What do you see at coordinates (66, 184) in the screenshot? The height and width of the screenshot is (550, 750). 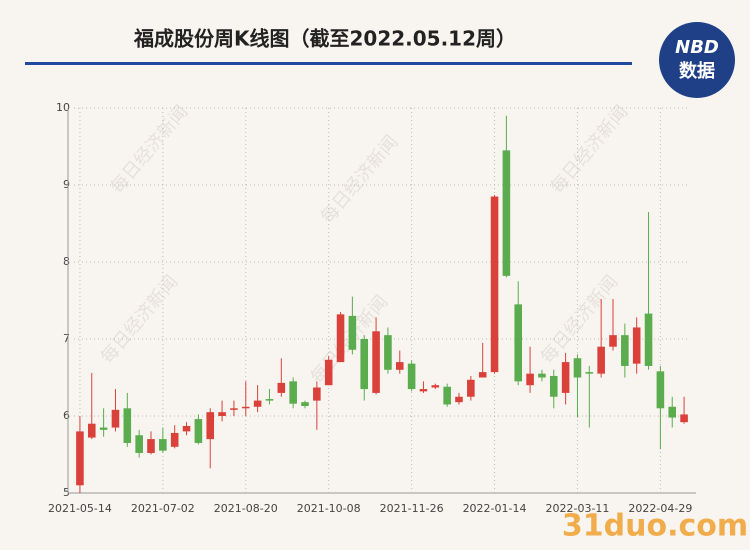 I see `y-tick-label: 9` at bounding box center [66, 184].